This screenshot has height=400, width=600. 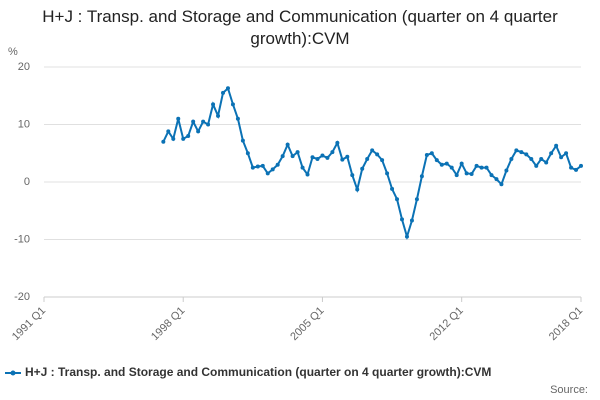 I want to click on y-unit: %, so click(x=13, y=52).